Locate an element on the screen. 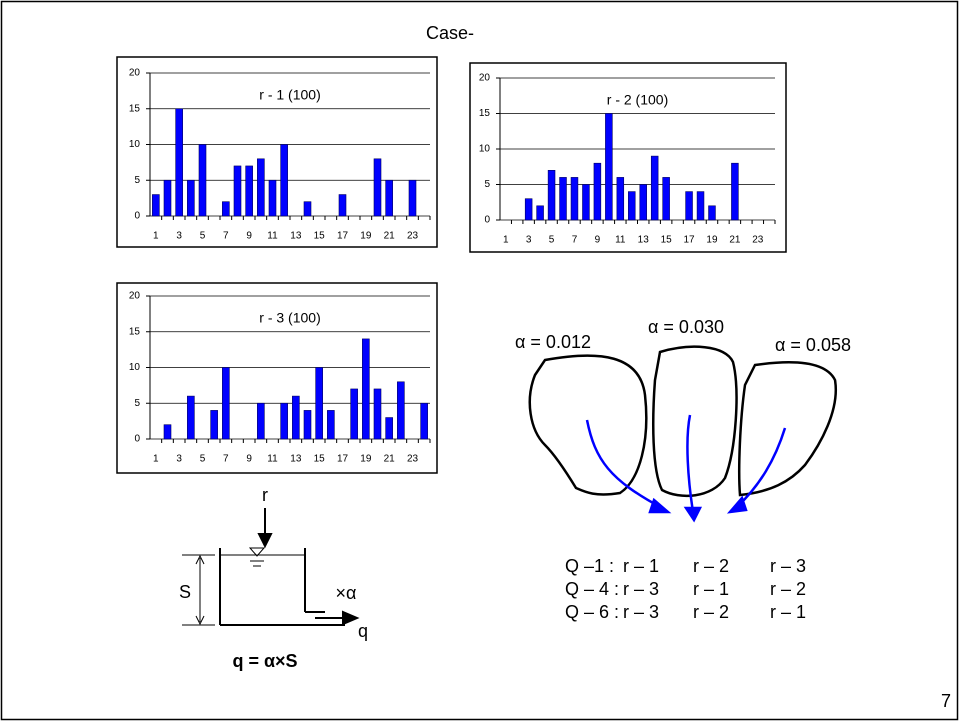  case-text: r – 1 is located at coordinates (711, 589).